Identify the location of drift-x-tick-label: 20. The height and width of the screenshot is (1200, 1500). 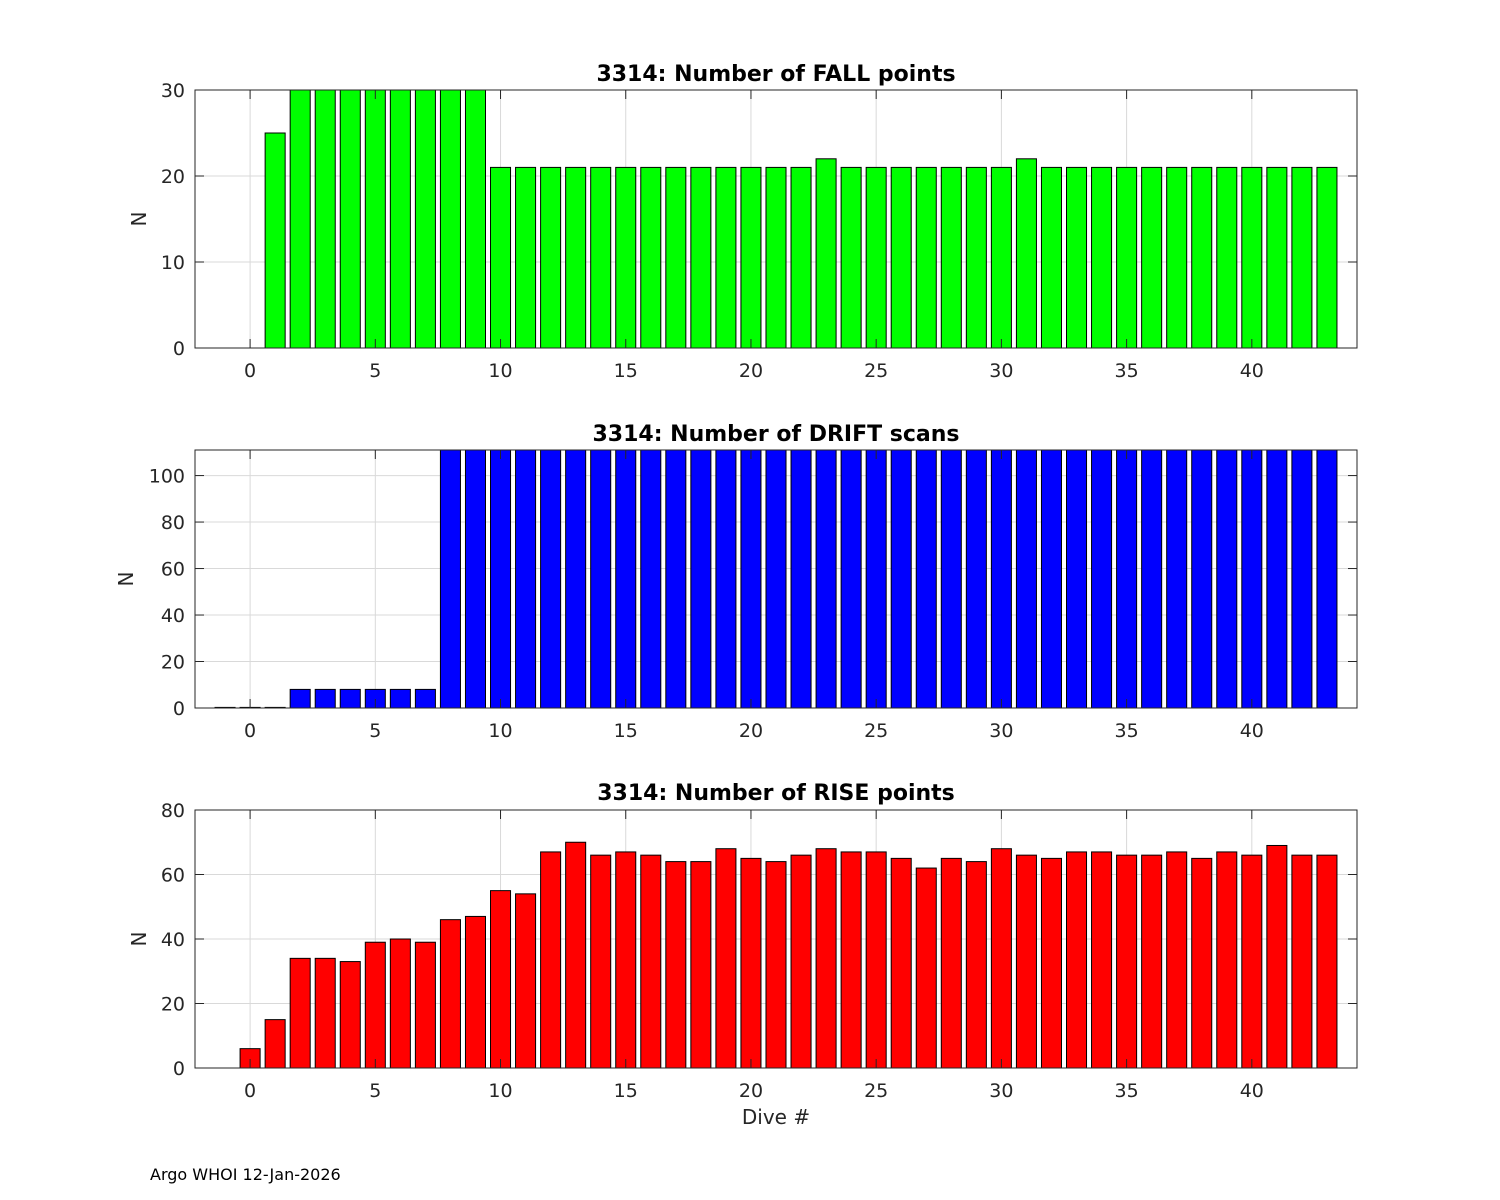
(751, 731).